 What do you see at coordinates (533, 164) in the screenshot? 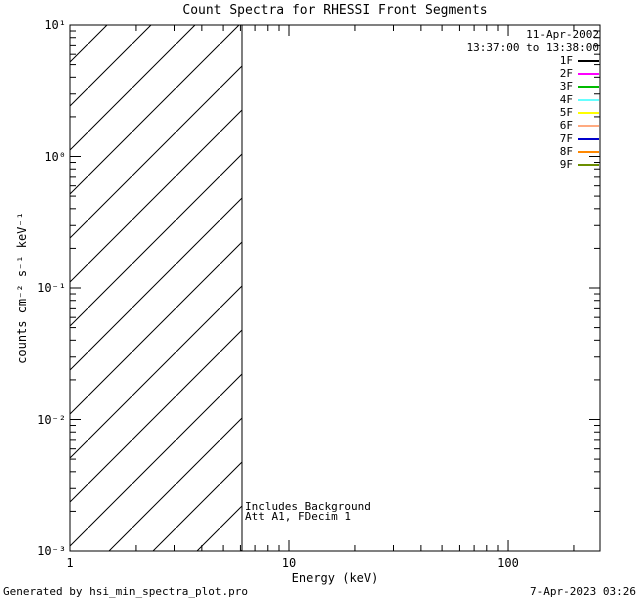
I see `legend-entry: 9F` at bounding box center [533, 164].